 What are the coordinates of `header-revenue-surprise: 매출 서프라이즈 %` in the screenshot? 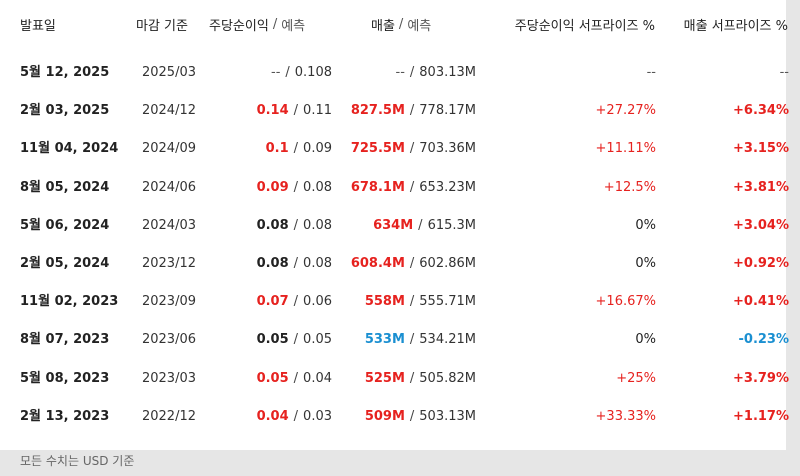 It's located at (735, 26).